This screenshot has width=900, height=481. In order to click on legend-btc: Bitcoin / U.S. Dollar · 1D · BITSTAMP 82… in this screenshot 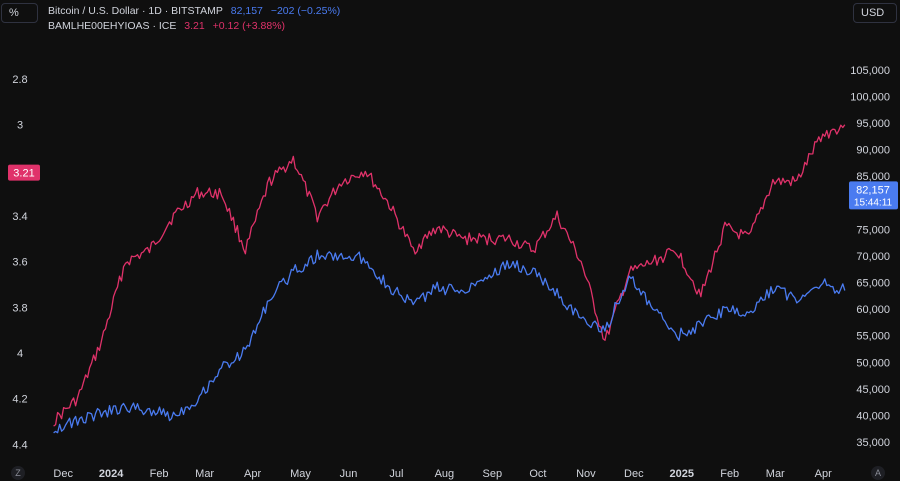, I will do `click(196, 11)`.